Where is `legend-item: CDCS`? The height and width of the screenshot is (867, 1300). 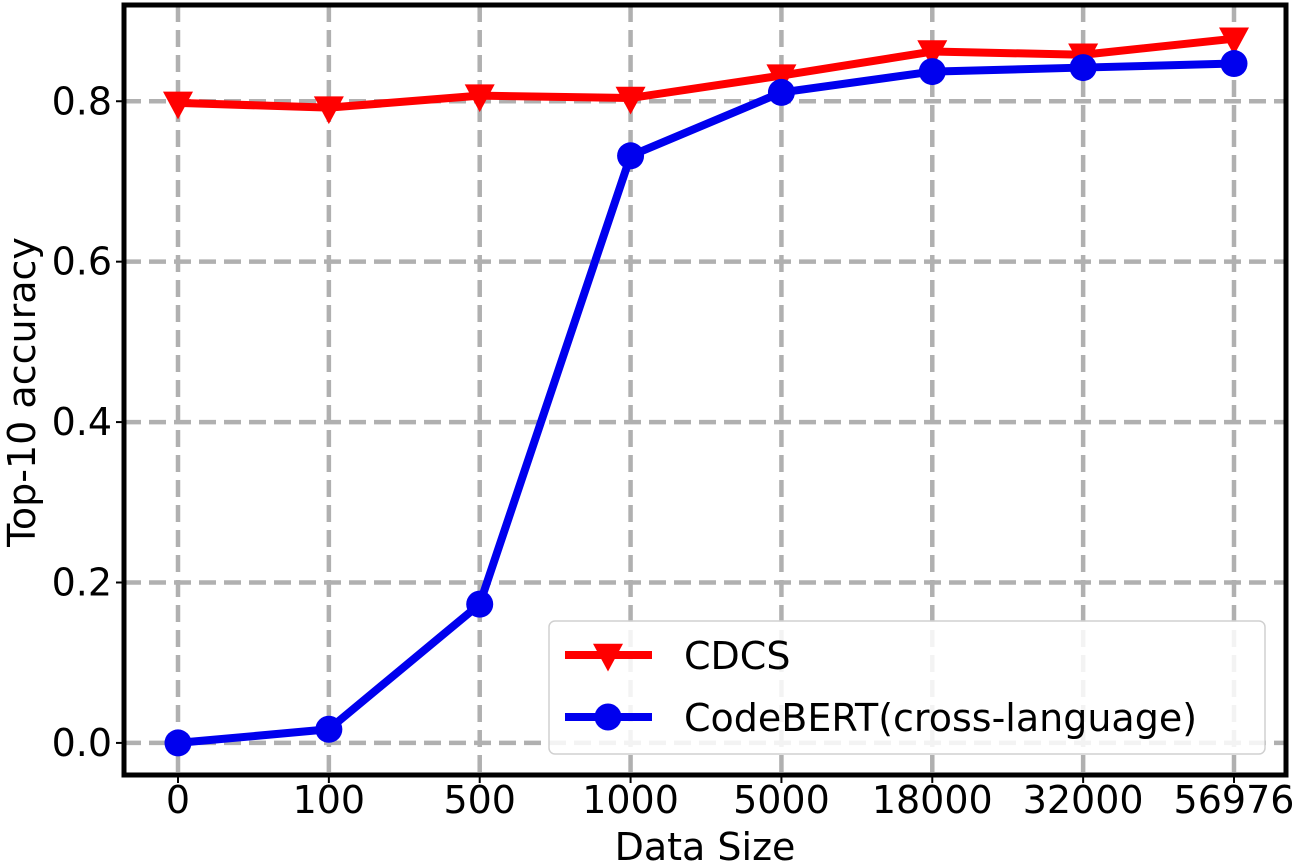
legend-item: CDCS is located at coordinates (677, 656).